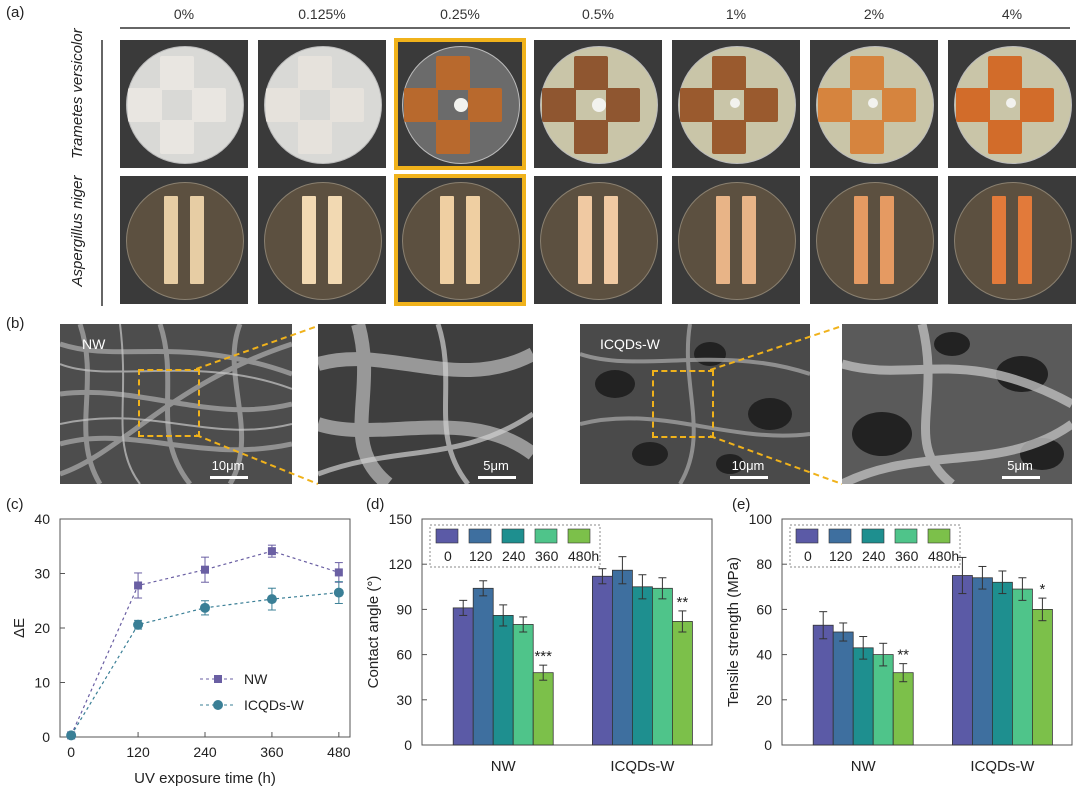 The width and height of the screenshot is (1080, 800). I want to click on y-tick-label: 0, so click(408, 745).